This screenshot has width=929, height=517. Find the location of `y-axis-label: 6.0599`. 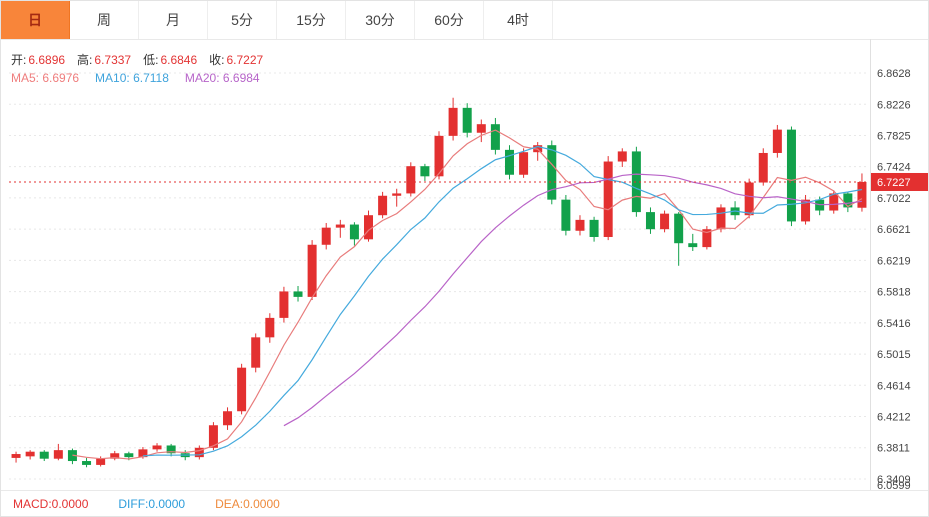

y-axis-label: 6.0599 is located at coordinates (894, 486).